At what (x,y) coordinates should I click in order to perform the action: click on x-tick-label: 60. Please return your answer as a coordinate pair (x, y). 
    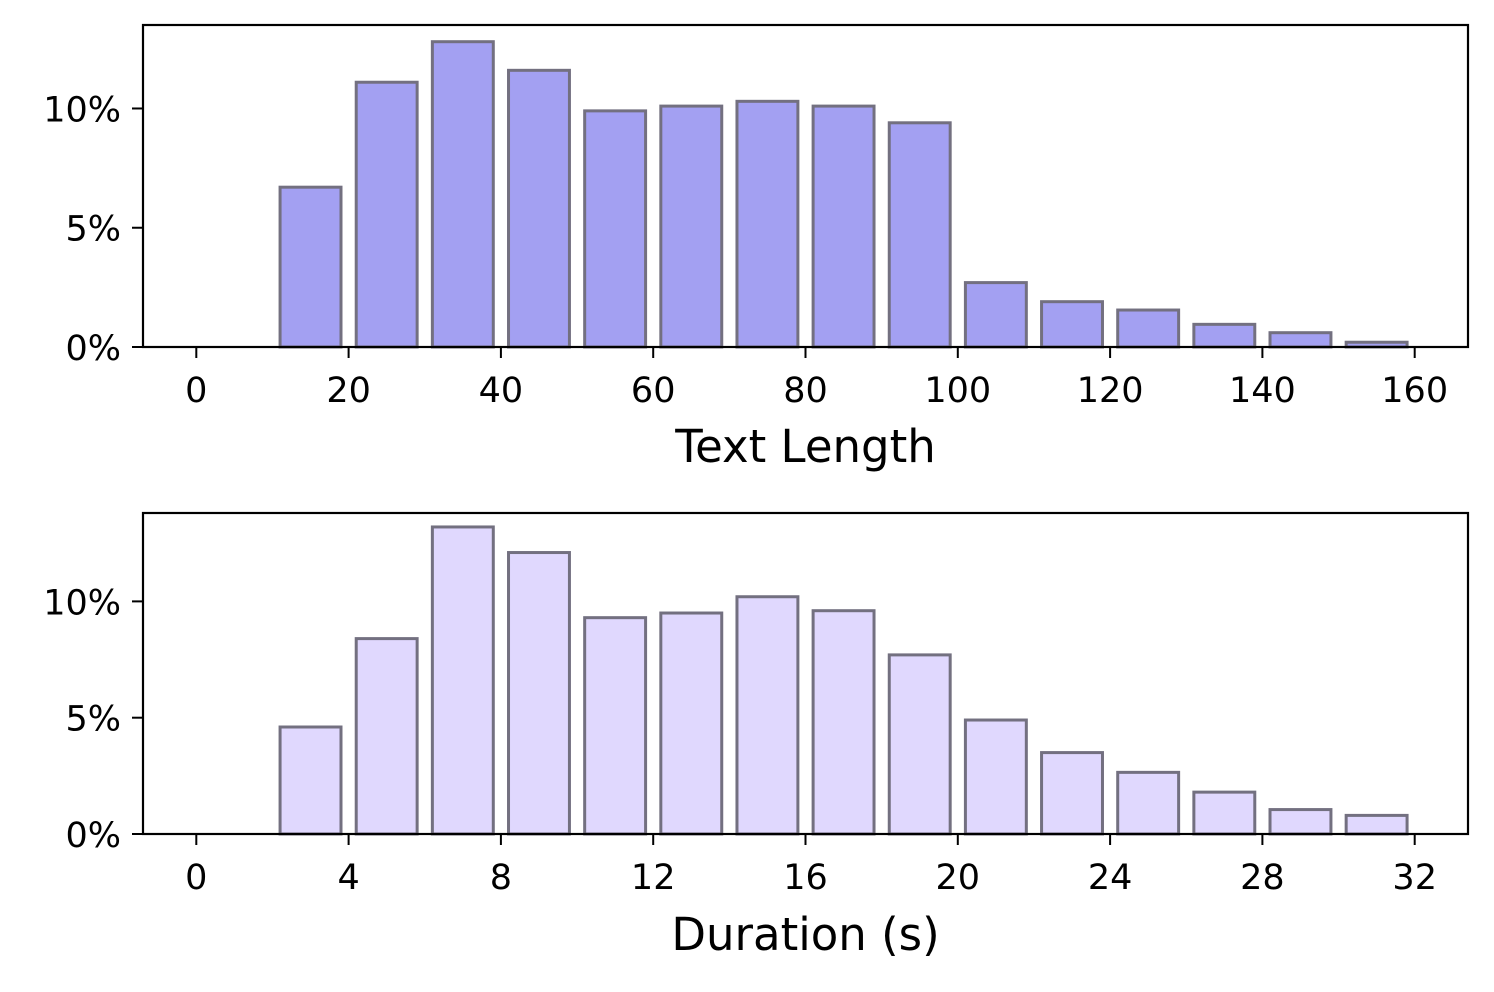
    Looking at the image, I should click on (653, 391).